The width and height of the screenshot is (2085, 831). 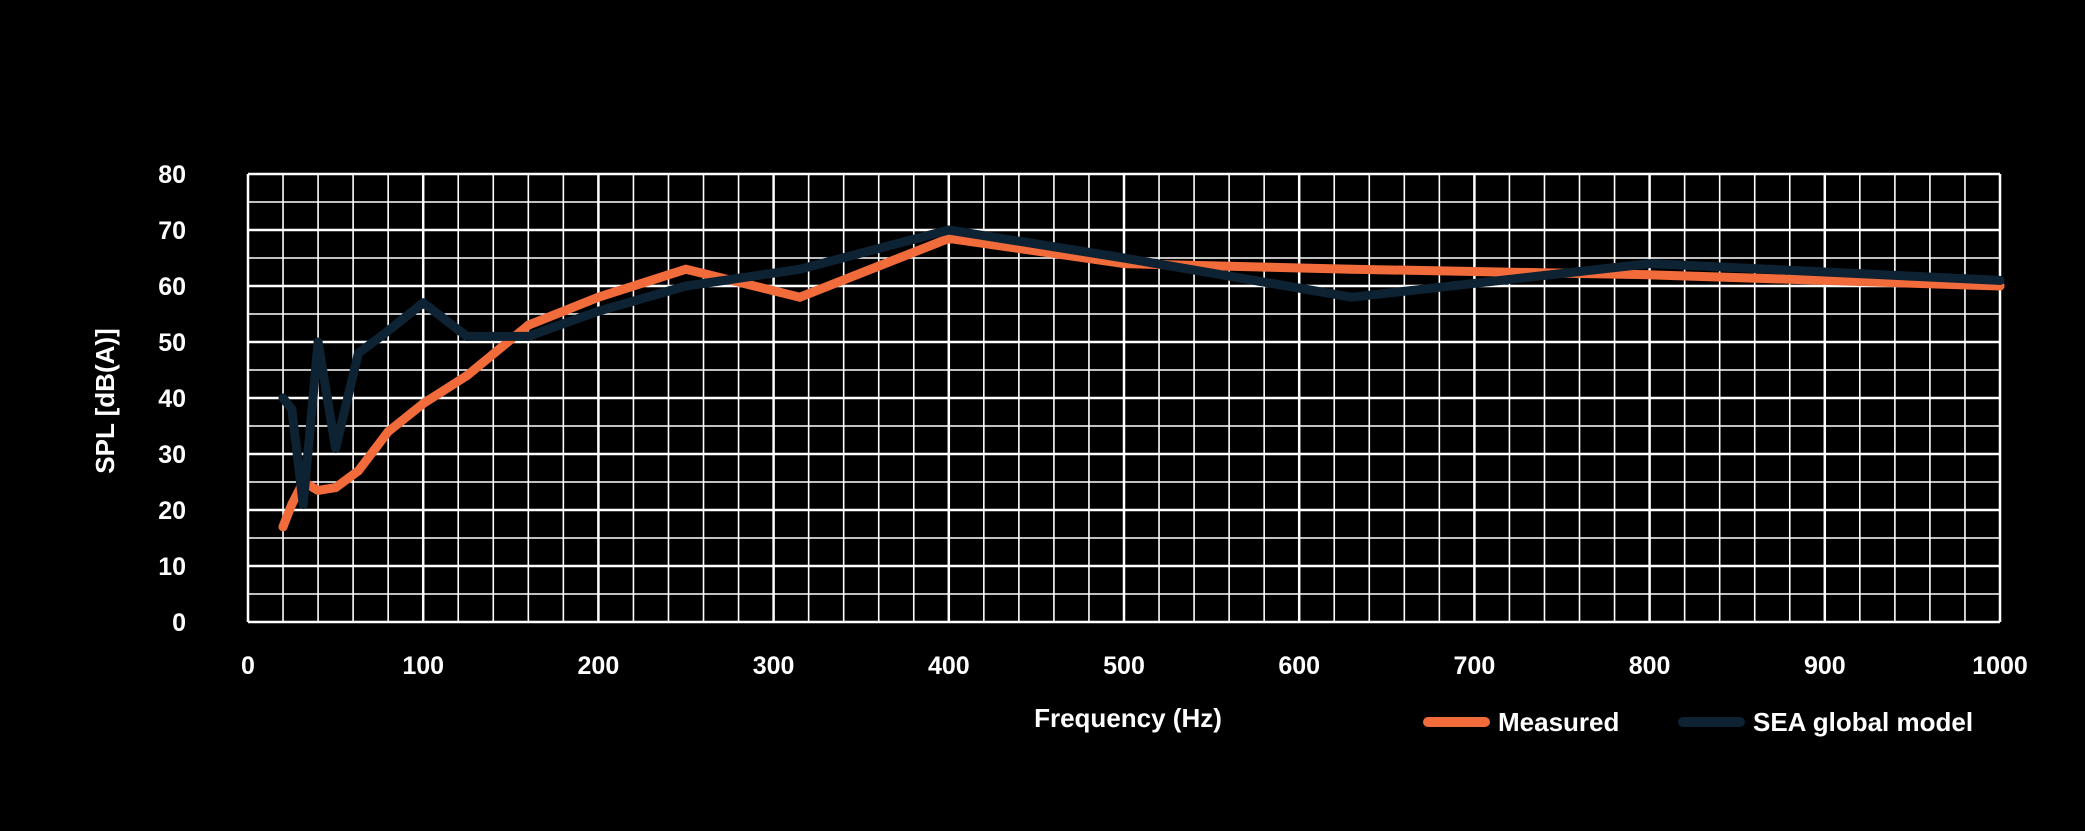 I want to click on x-tick-label: 500, so click(x=1124, y=666).